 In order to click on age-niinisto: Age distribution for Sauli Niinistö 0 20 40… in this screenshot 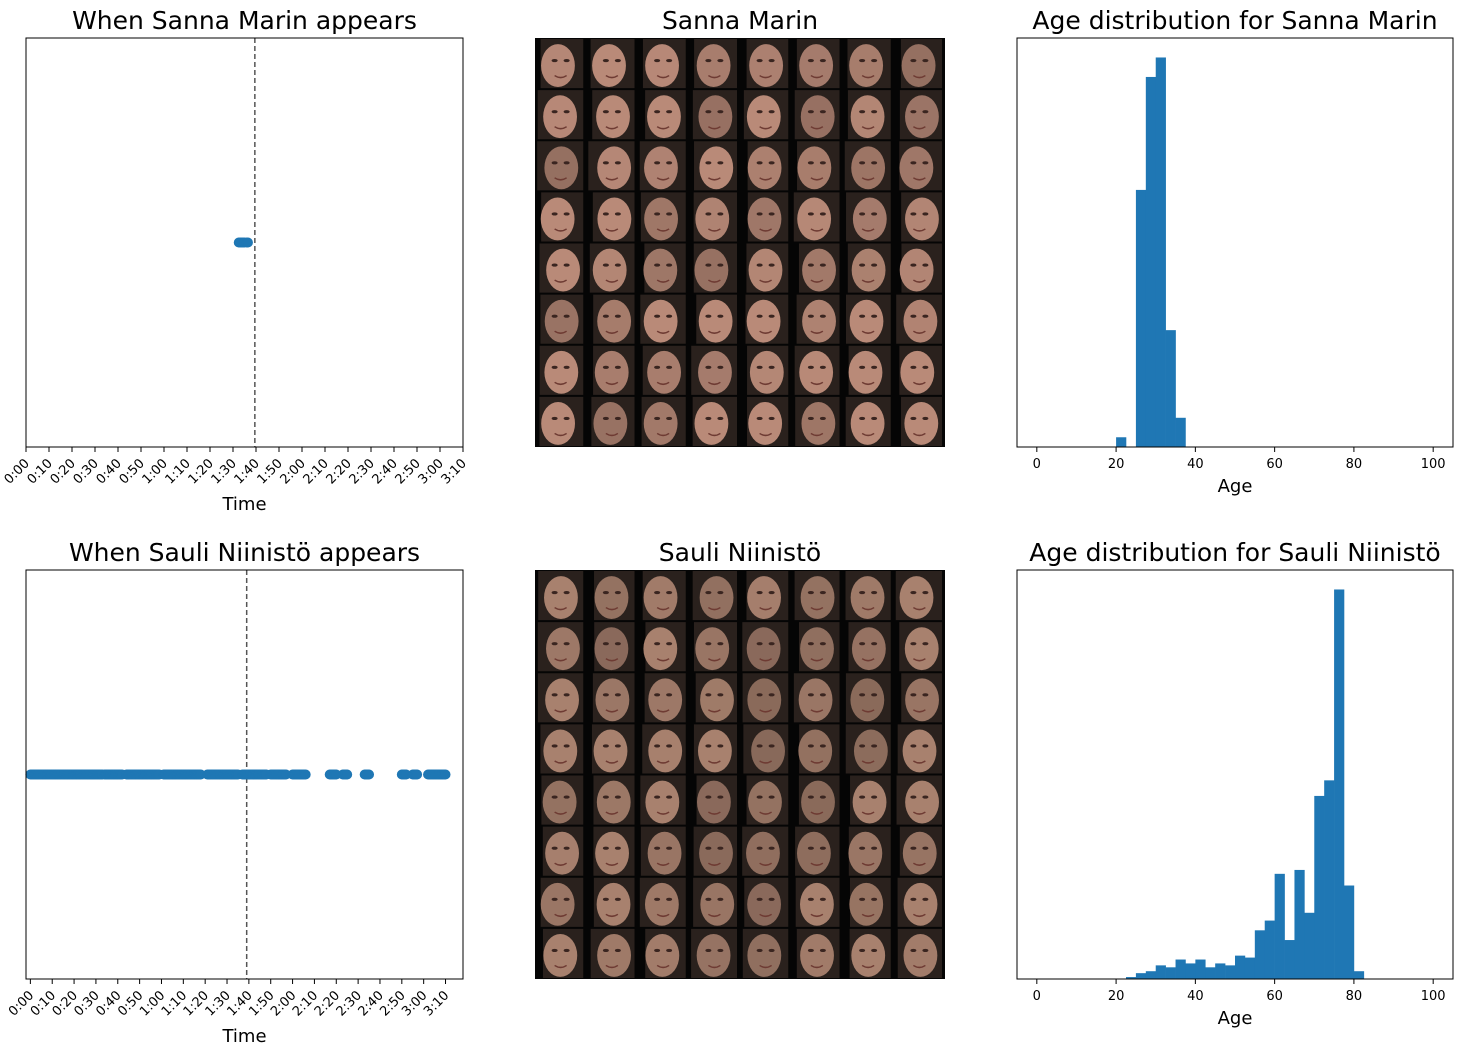, I will do `click(1235, 783)`.